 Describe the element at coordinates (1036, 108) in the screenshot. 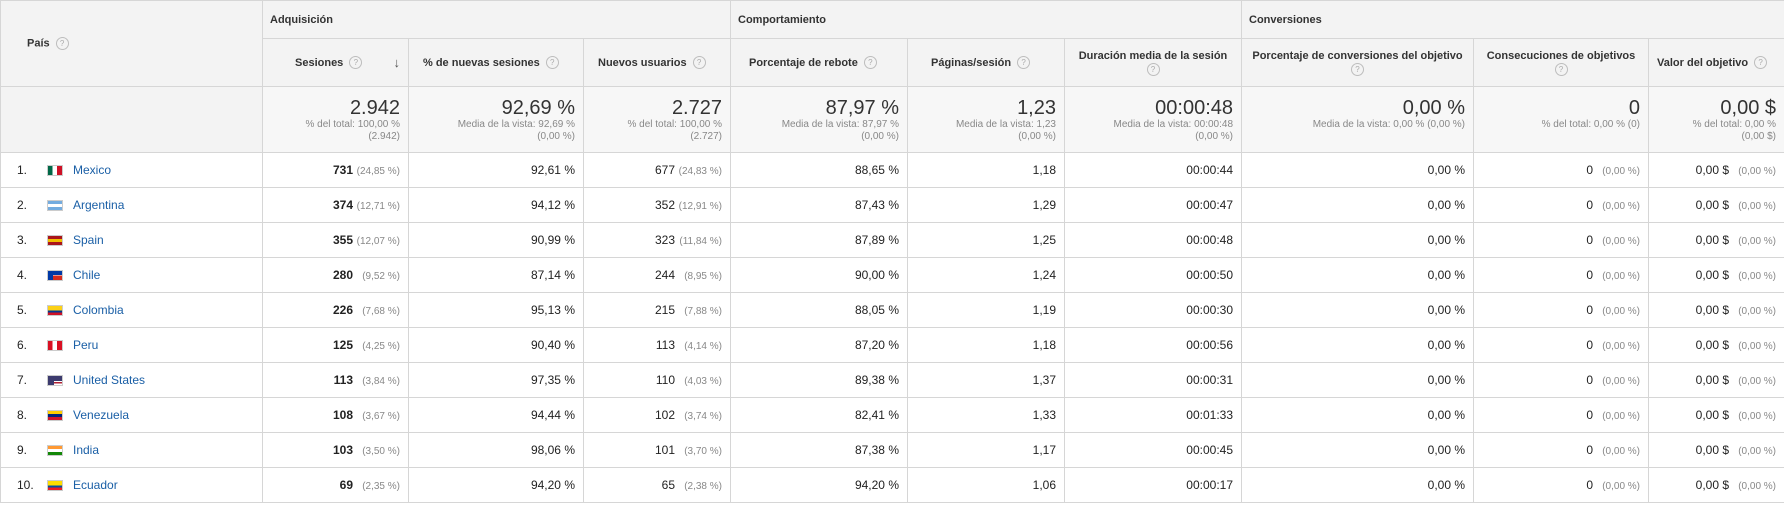

I see `total-value: 1,23` at that location.